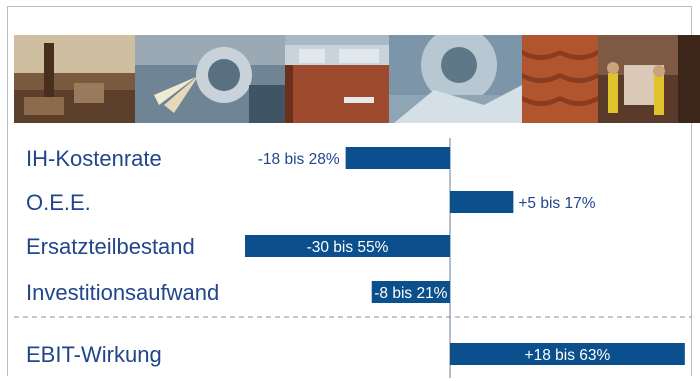 This screenshot has height=381, width=700. Describe the element at coordinates (110, 246) in the screenshot. I see `category-label: Ersatzteilbestand` at that location.